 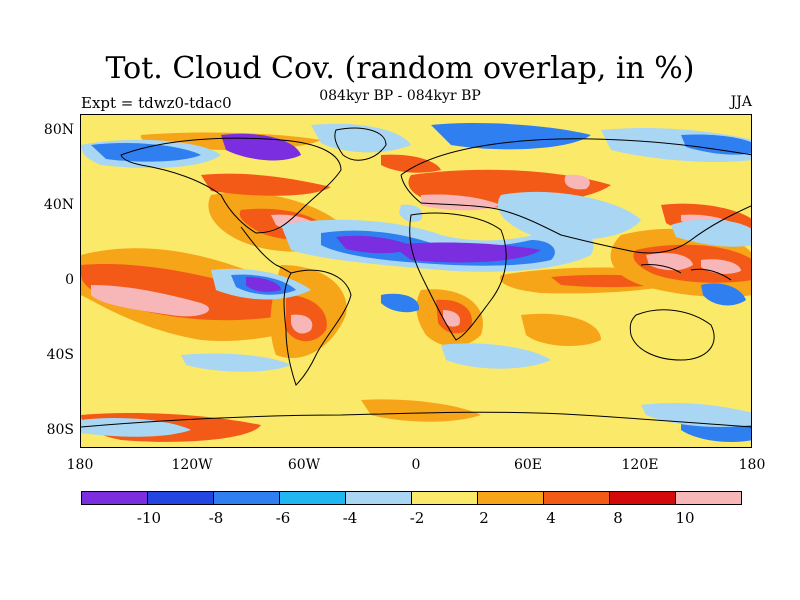 What do you see at coordinates (551, 518) in the screenshot?
I see `legend-label: 4` at bounding box center [551, 518].